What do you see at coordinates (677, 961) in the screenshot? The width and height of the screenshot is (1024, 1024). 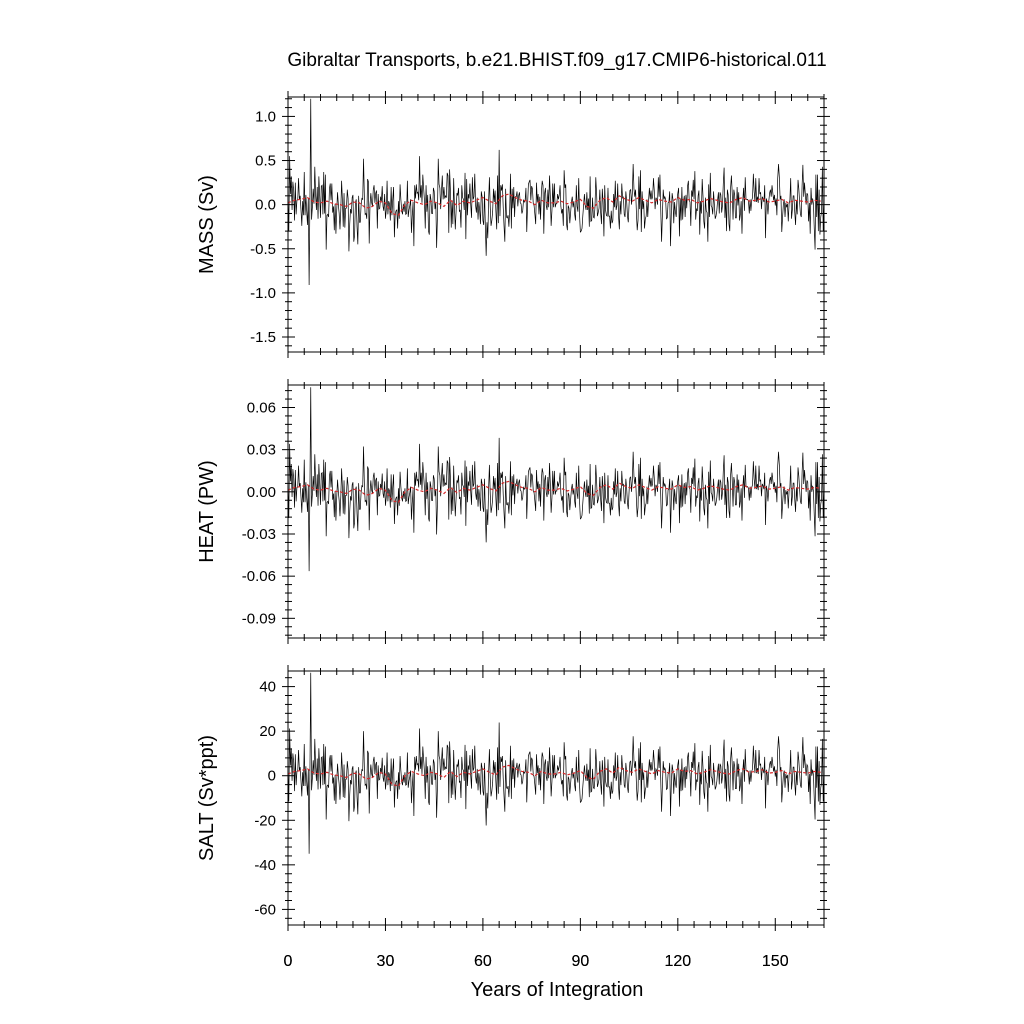 I see `x-tick-label: 120` at bounding box center [677, 961].